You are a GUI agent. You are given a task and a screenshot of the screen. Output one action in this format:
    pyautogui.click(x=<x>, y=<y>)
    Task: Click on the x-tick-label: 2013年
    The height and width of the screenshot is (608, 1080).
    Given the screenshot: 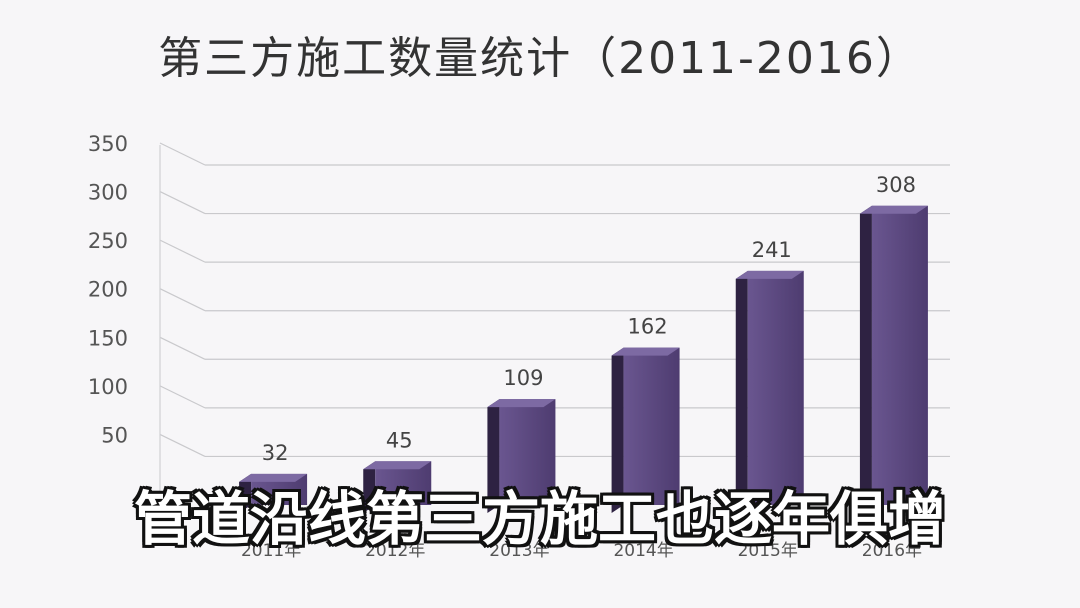 What is the action you would take?
    pyautogui.click(x=519, y=551)
    